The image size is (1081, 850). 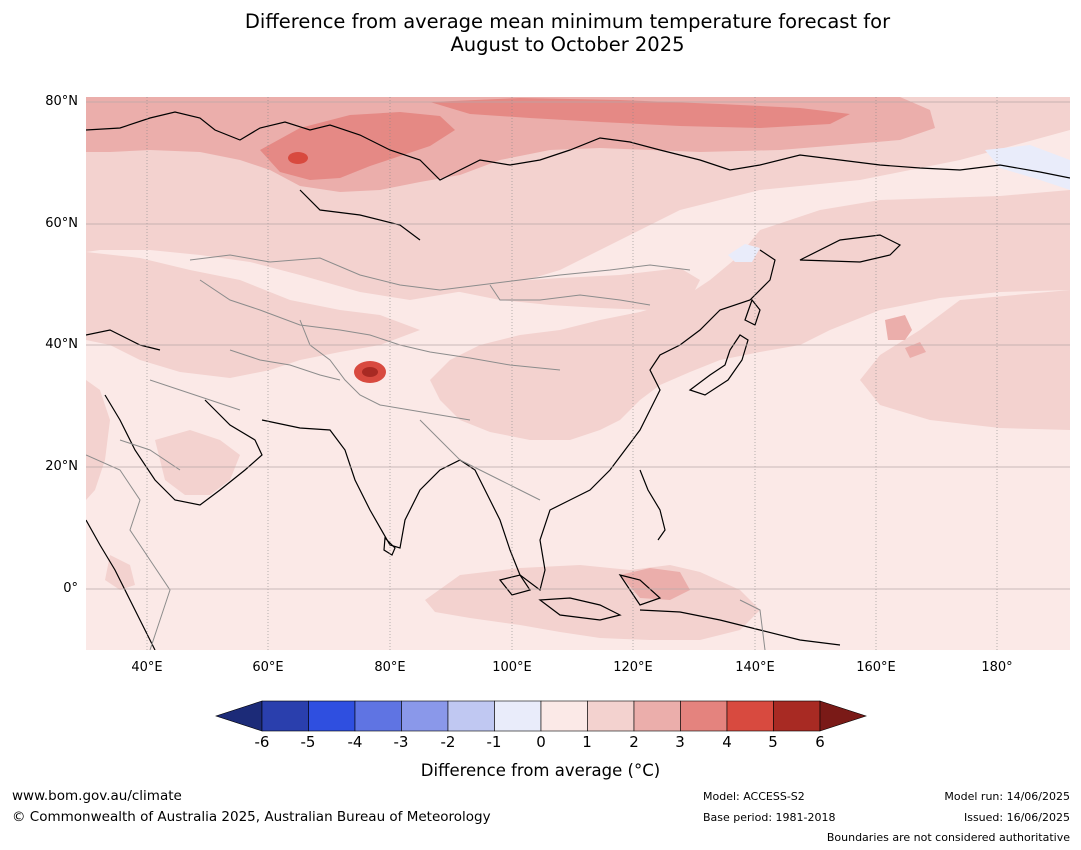 What do you see at coordinates (587, 742) in the screenshot?
I see `colorbar-tick: 1` at bounding box center [587, 742].